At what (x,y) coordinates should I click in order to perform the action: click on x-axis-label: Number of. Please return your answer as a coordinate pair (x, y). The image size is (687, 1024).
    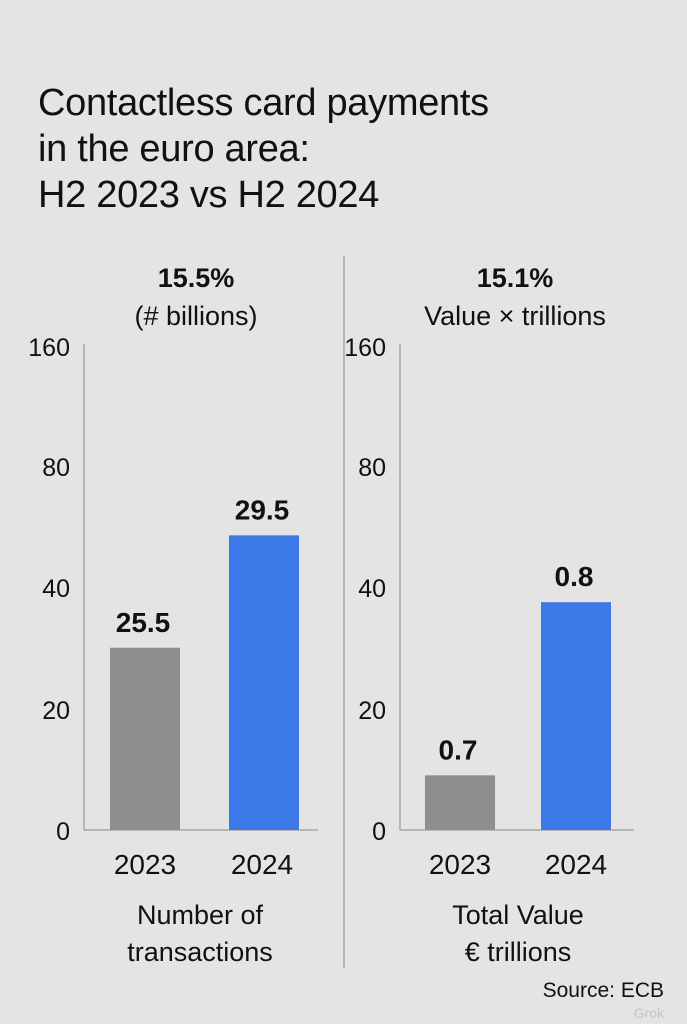
    Looking at the image, I should click on (200, 915).